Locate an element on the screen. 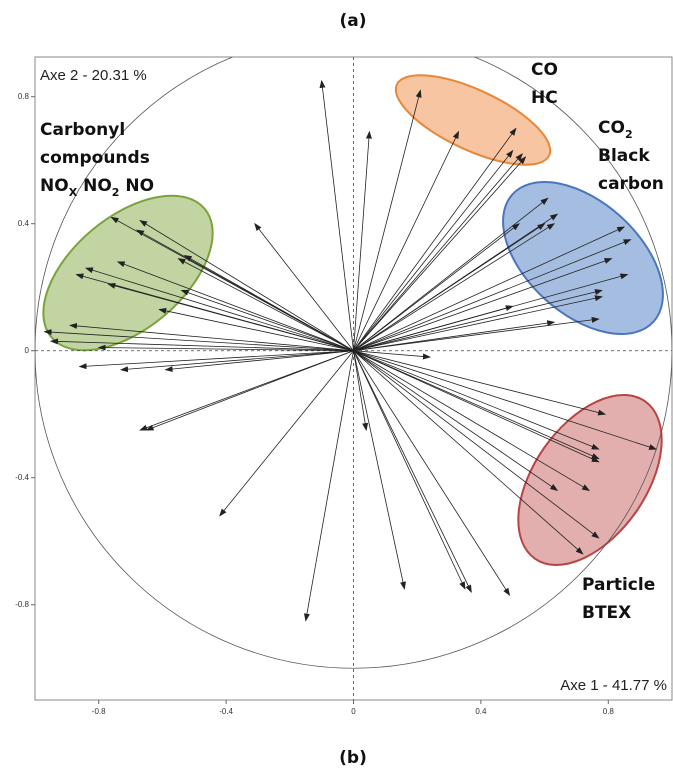 The image size is (673, 778). x-tick-label: 0.4 is located at coordinates (481, 711).